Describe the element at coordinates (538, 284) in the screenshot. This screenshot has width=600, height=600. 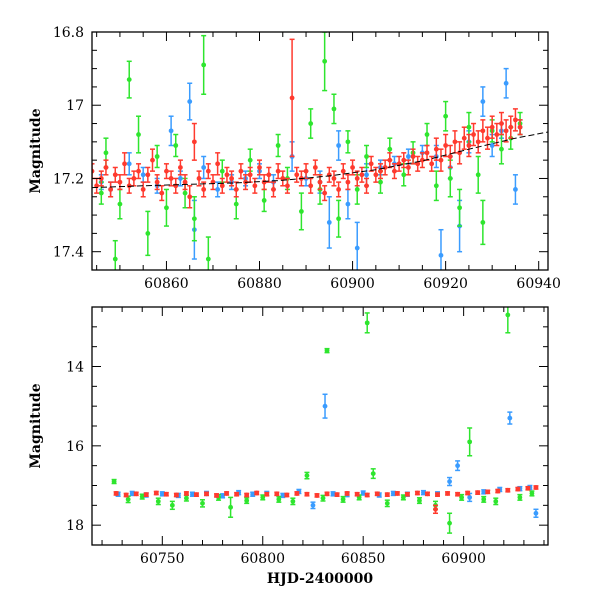
I see `x-tick-label: 60940` at that location.